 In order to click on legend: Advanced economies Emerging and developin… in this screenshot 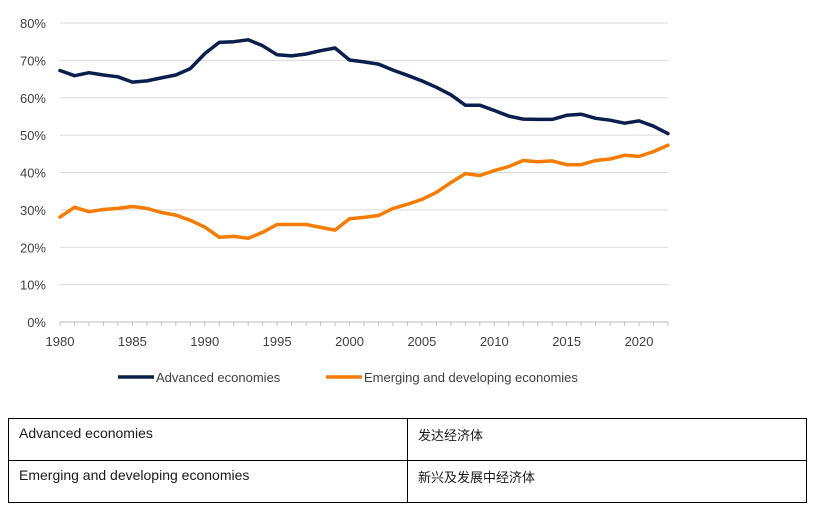, I will do `click(348, 377)`.